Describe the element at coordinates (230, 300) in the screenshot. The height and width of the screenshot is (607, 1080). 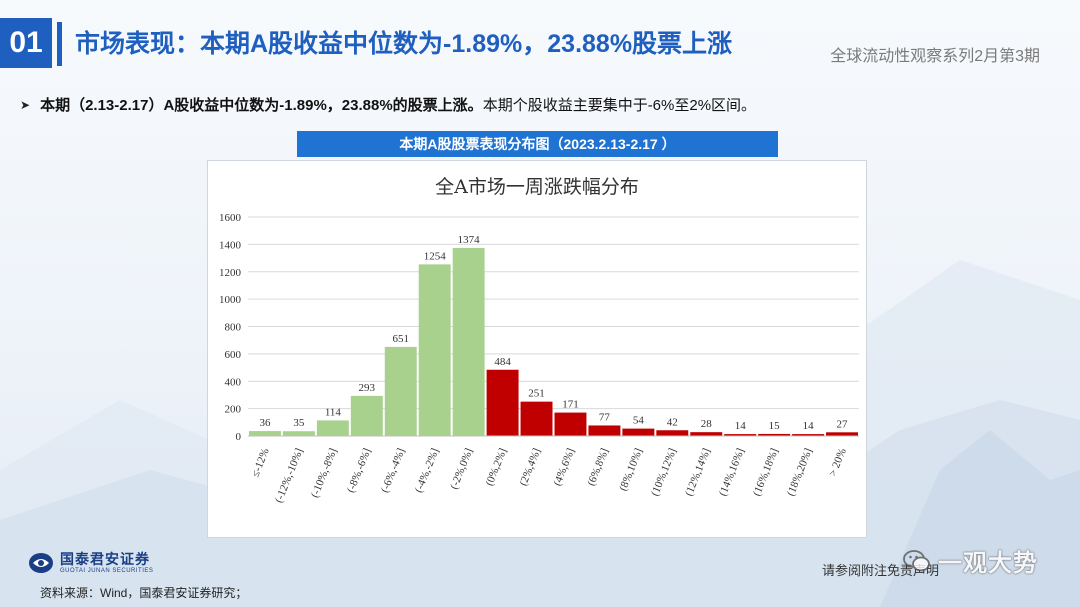
I see `y-tick-label: 1000` at that location.